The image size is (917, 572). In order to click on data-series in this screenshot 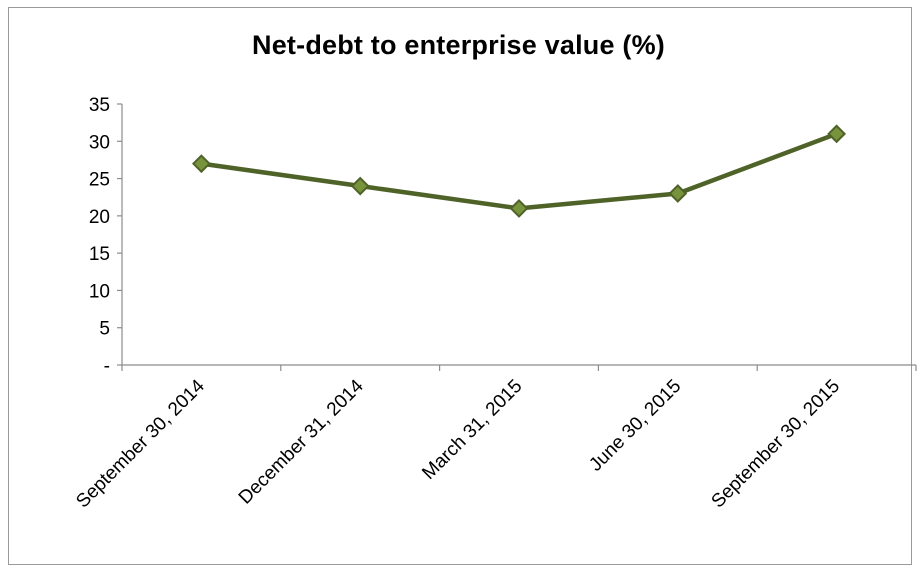, I will do `click(519, 171)`.